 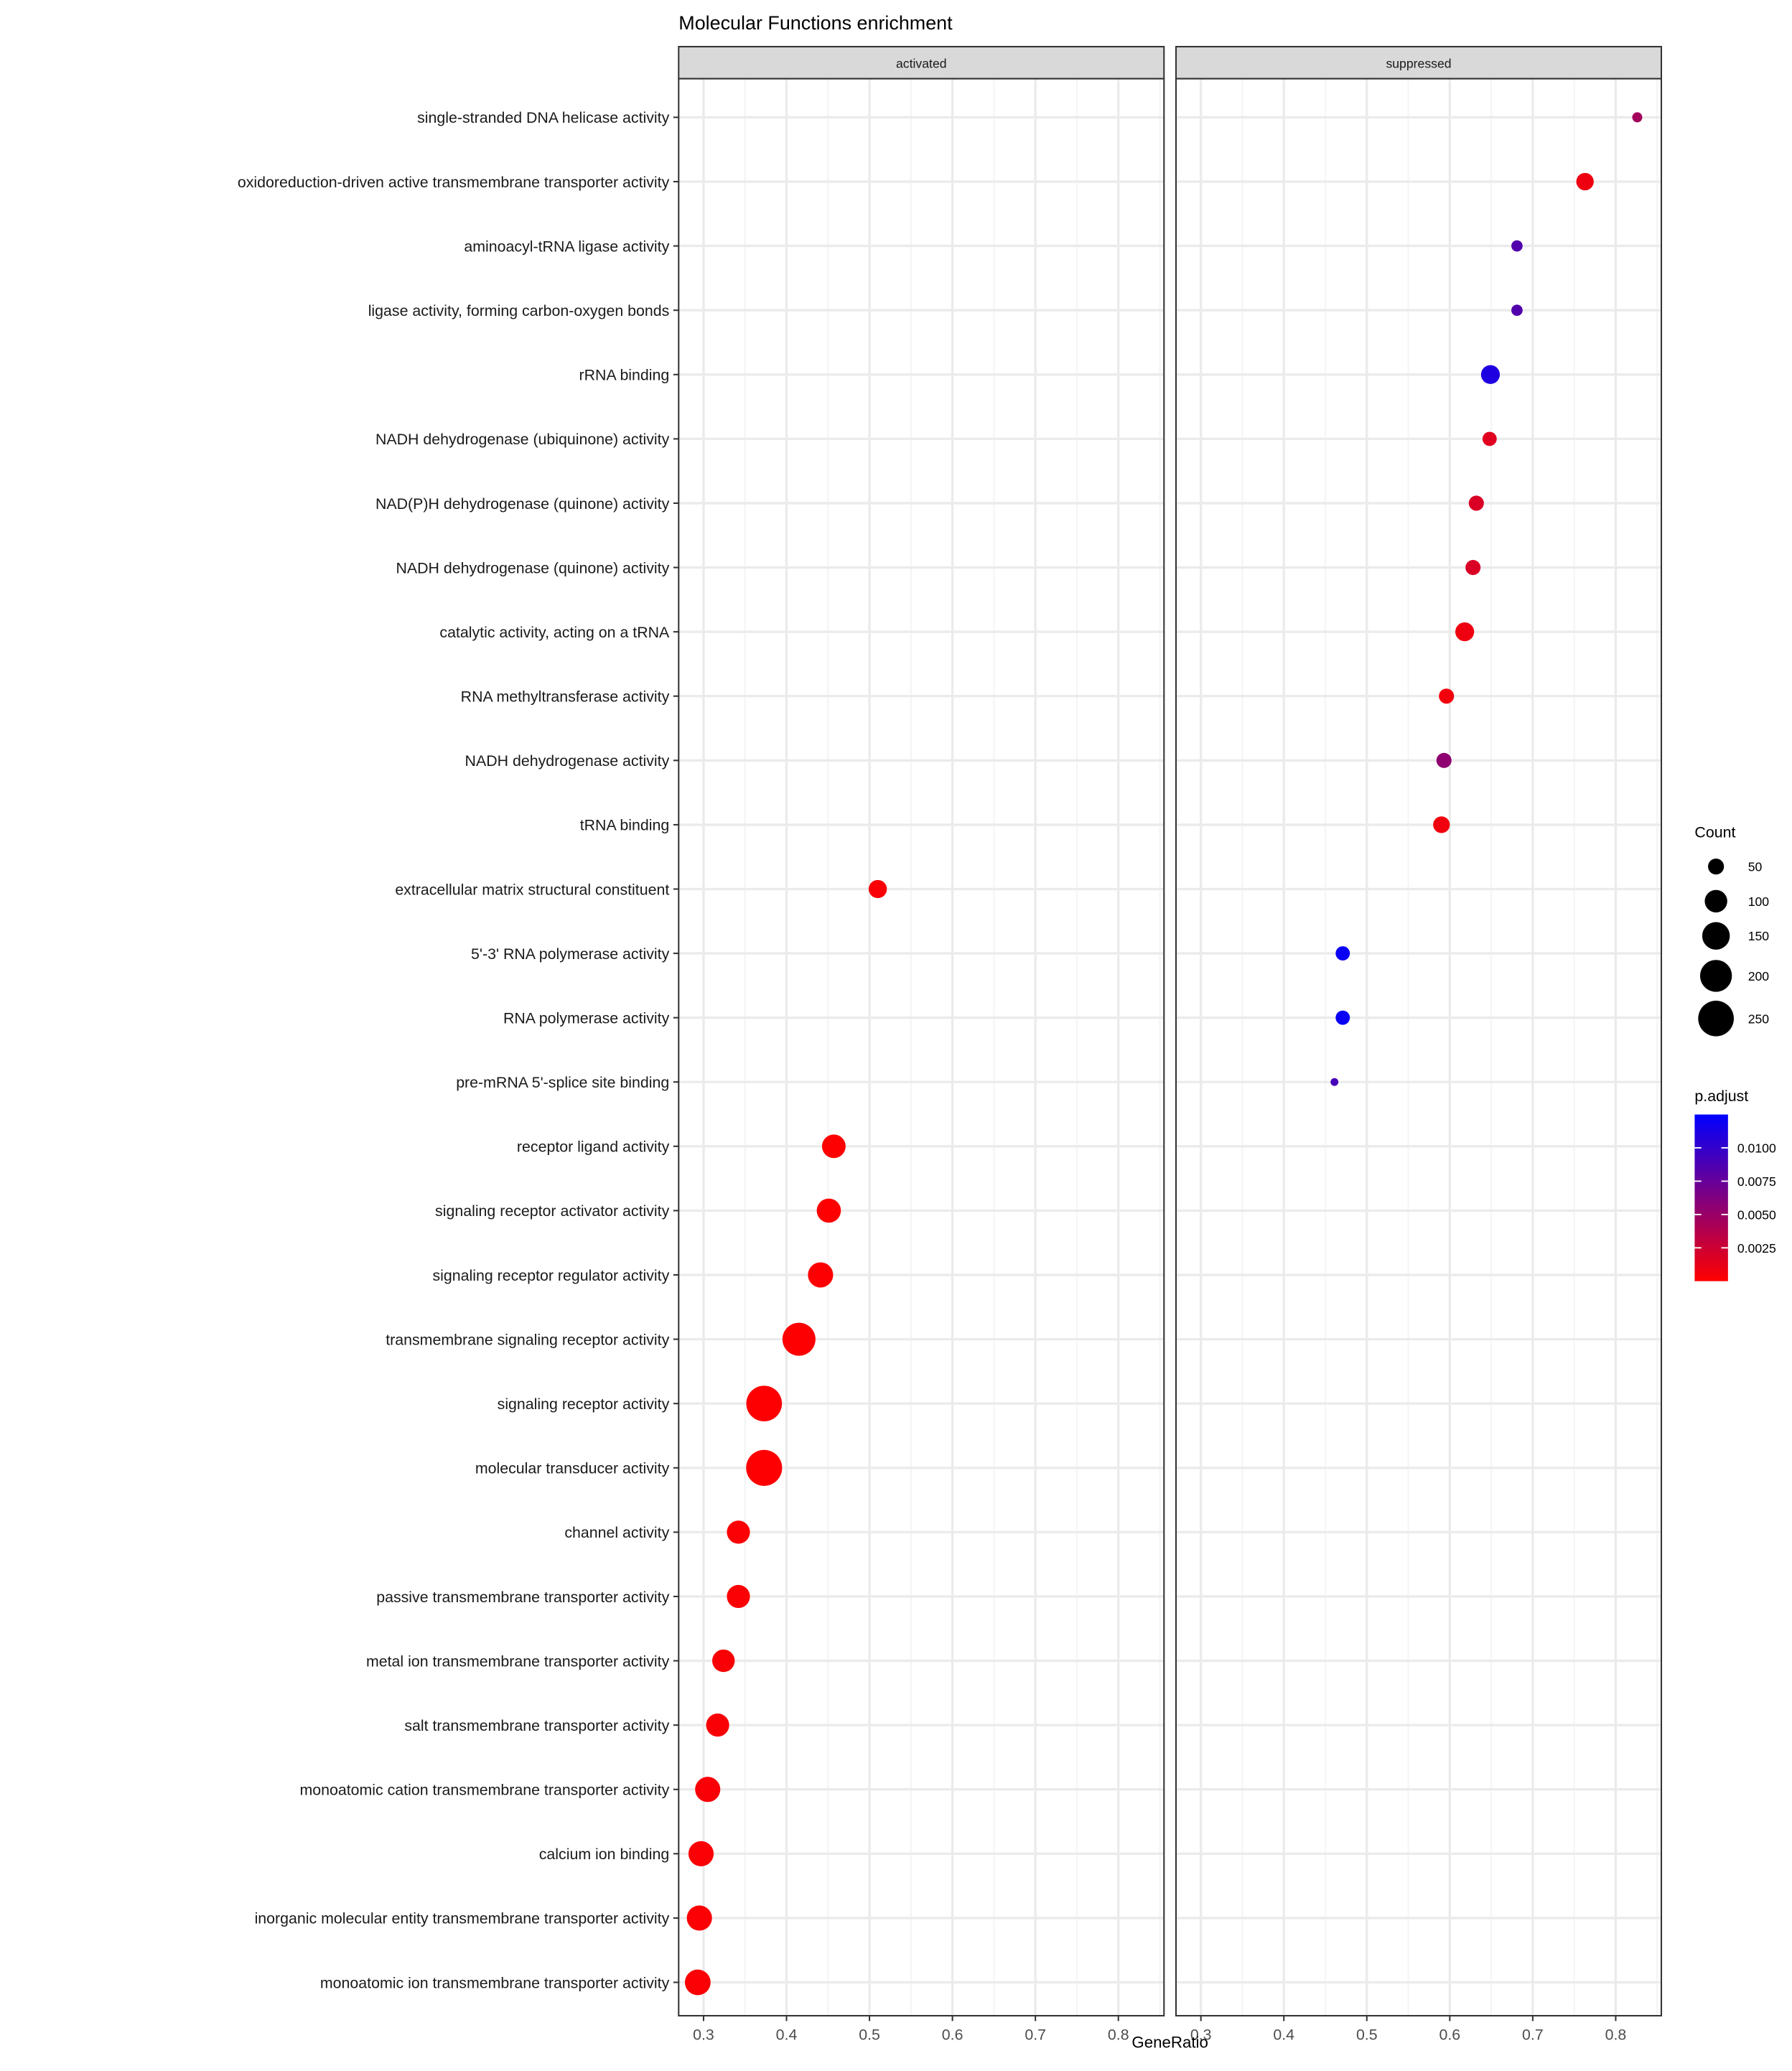 What do you see at coordinates (1711, 1197) in the screenshot?
I see `color-legend-bar` at bounding box center [1711, 1197].